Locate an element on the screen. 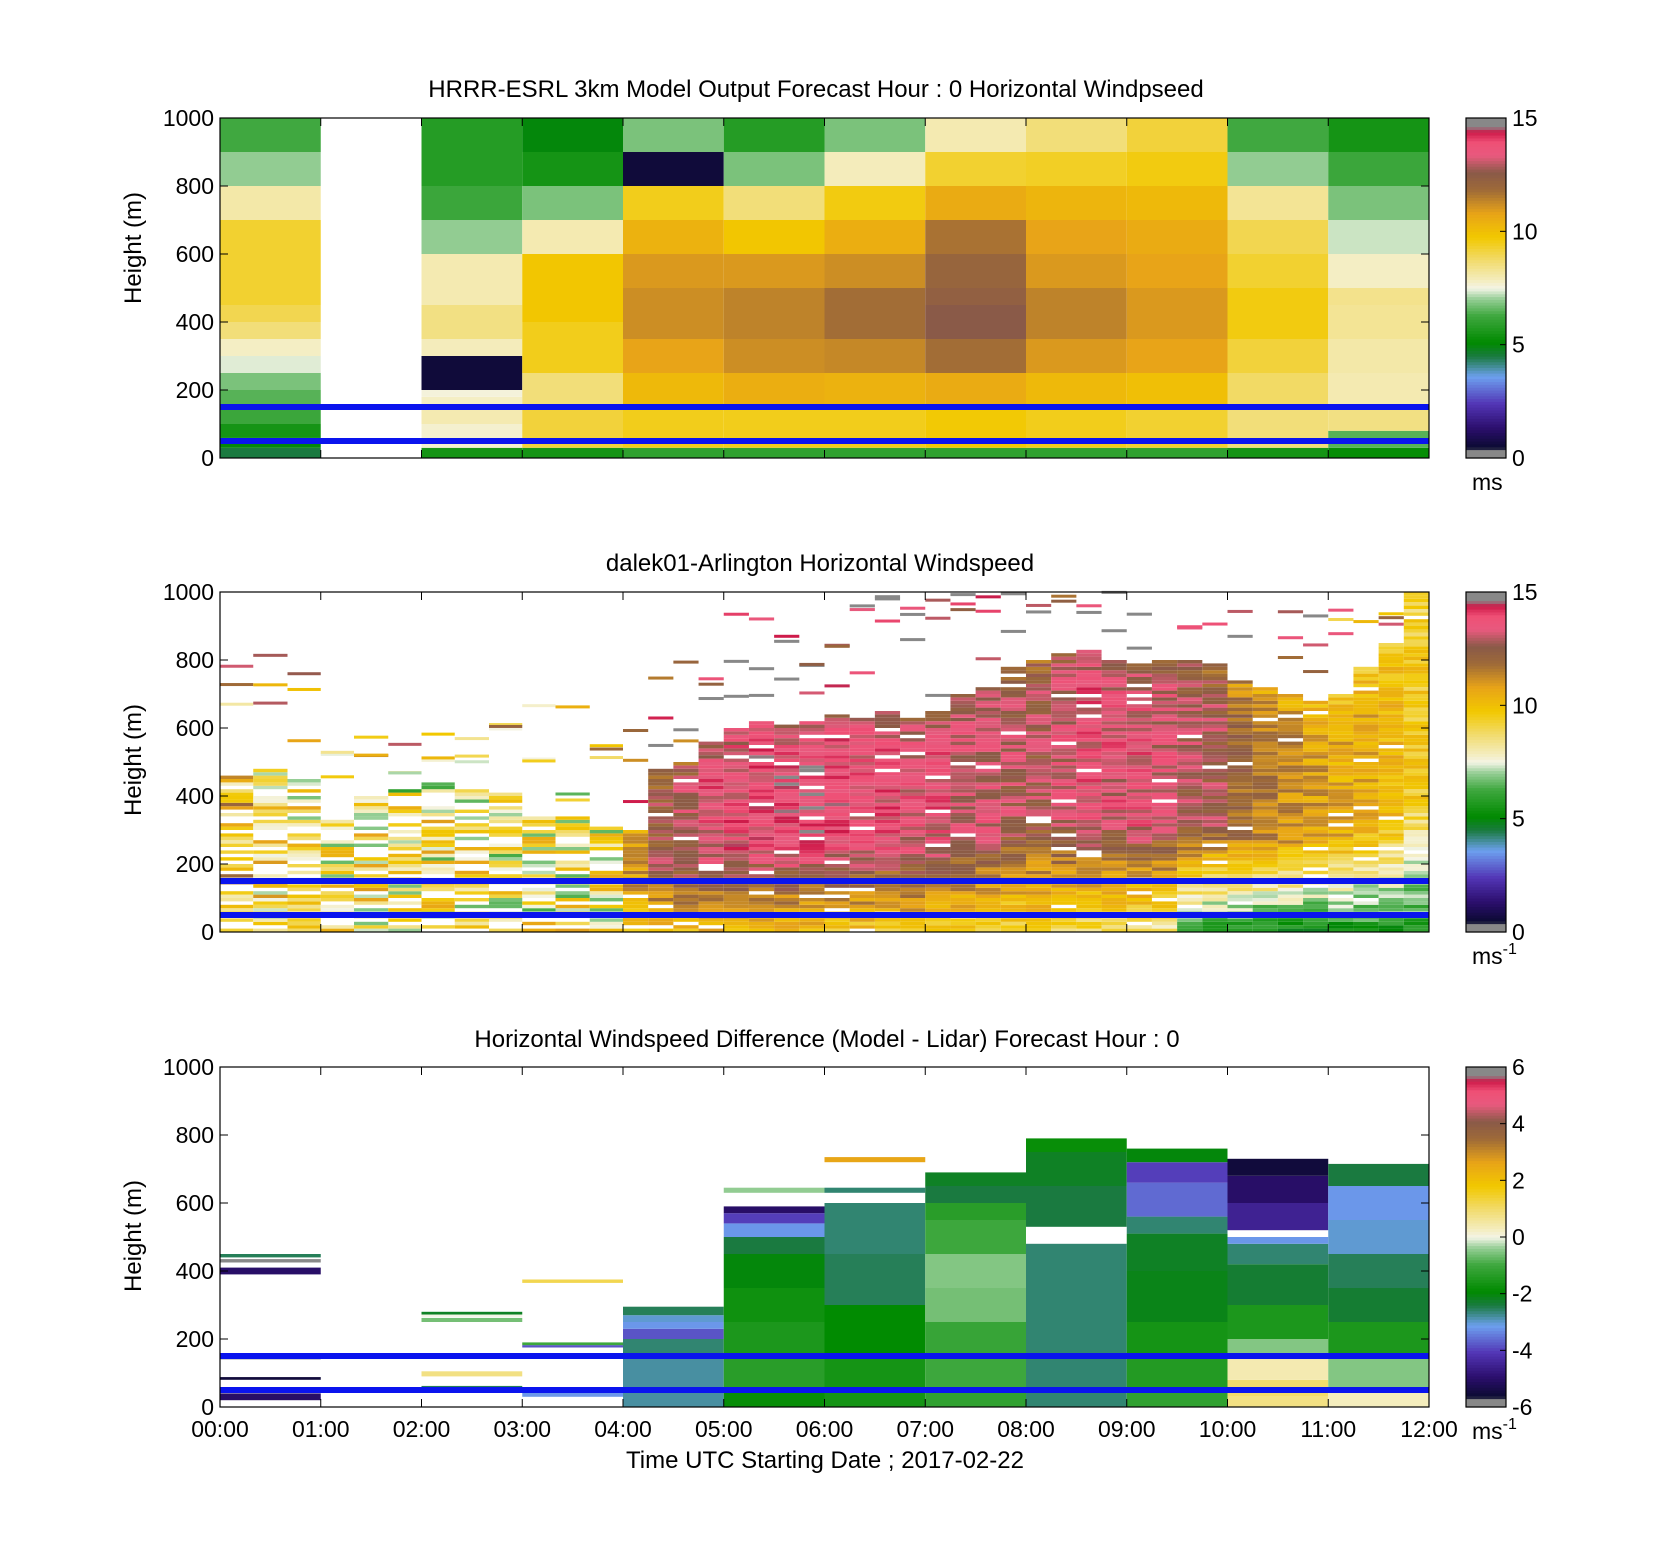 This screenshot has height=1561, width=1680. x-tick-label: 12:00 is located at coordinates (1429, 1429).